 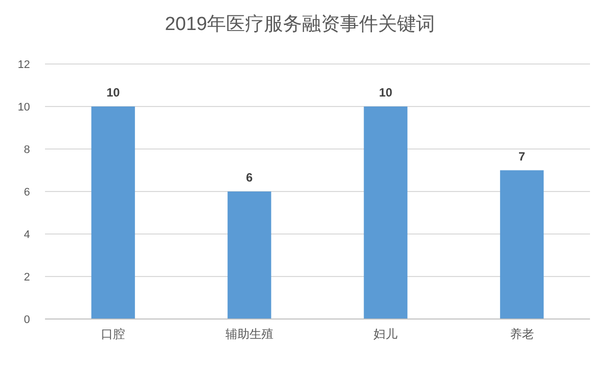 I want to click on xtick: 养老, so click(x=522, y=334).